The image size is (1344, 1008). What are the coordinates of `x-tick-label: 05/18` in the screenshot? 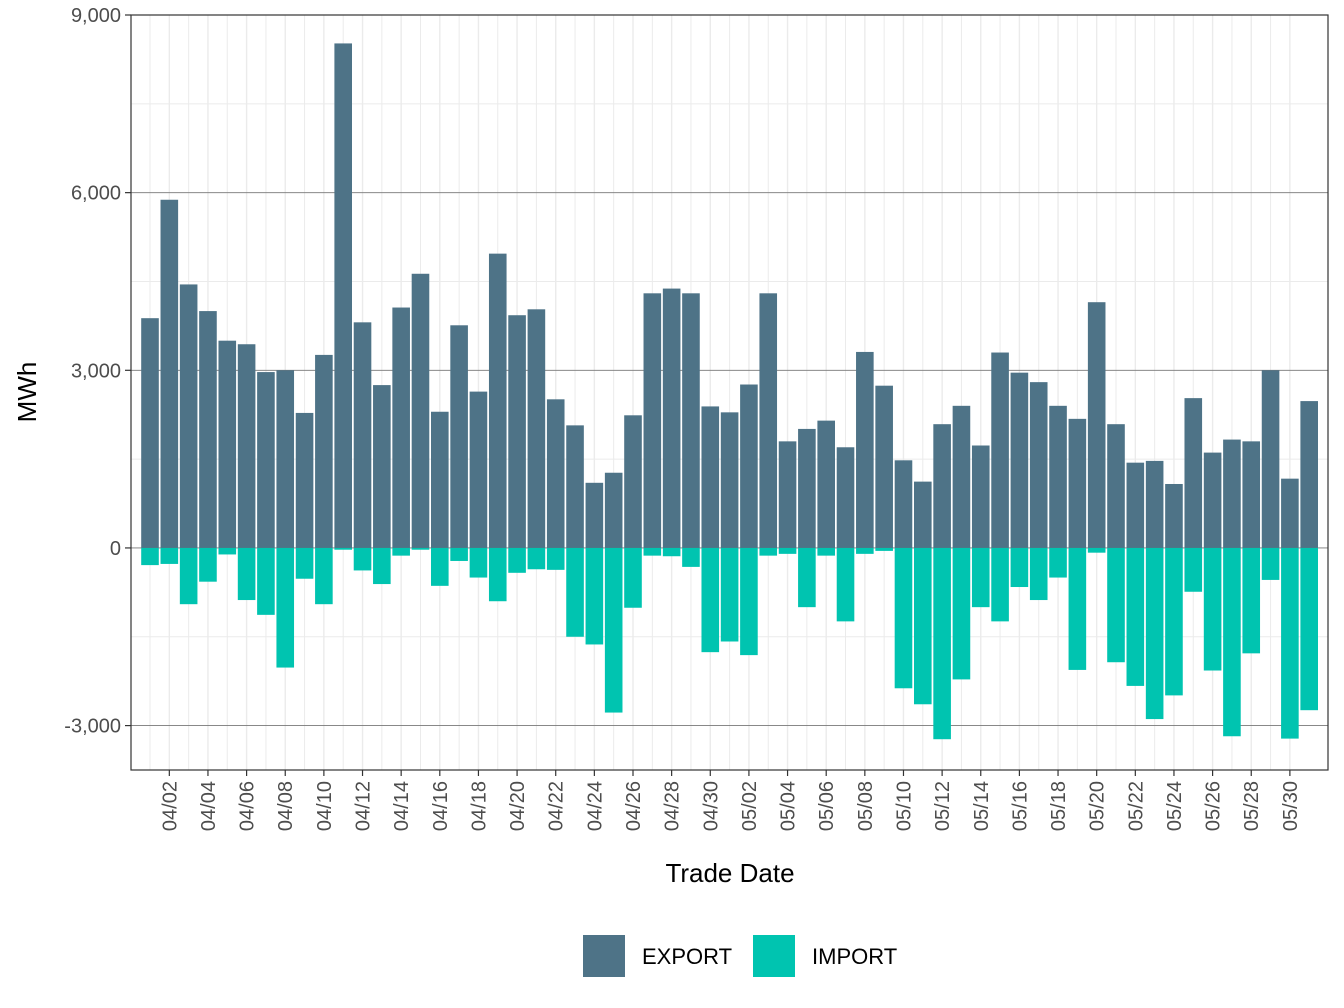 It's located at (1059, 806).